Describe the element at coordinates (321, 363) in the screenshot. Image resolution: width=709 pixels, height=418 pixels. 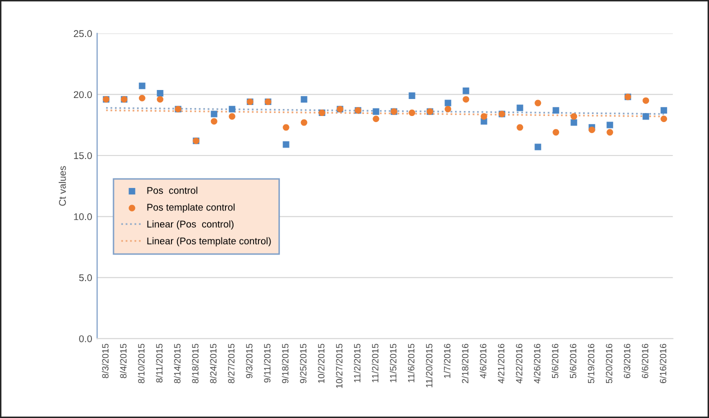
I see `x-tick-label: 10/2/2015` at that location.